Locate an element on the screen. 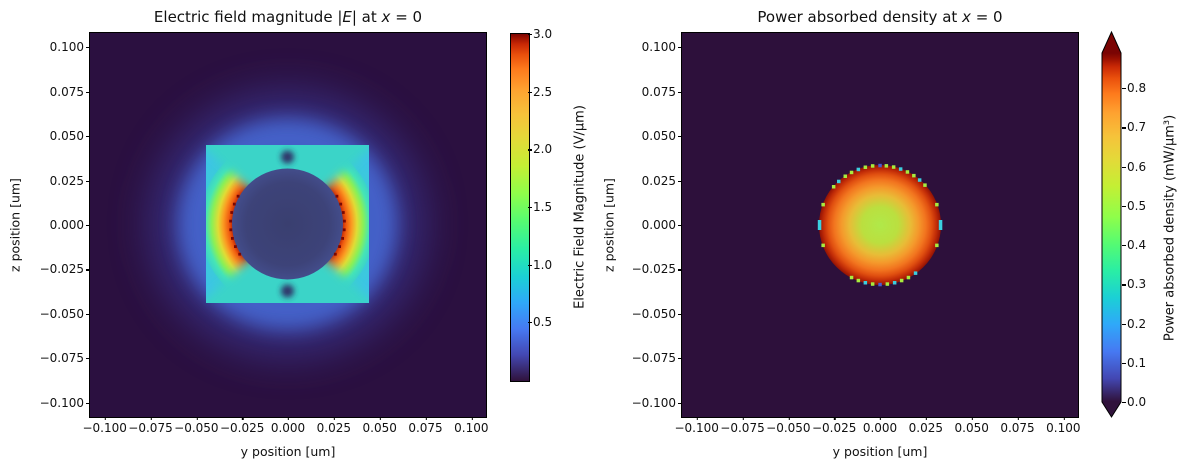  efield-colorbar is located at coordinates (520, 207).